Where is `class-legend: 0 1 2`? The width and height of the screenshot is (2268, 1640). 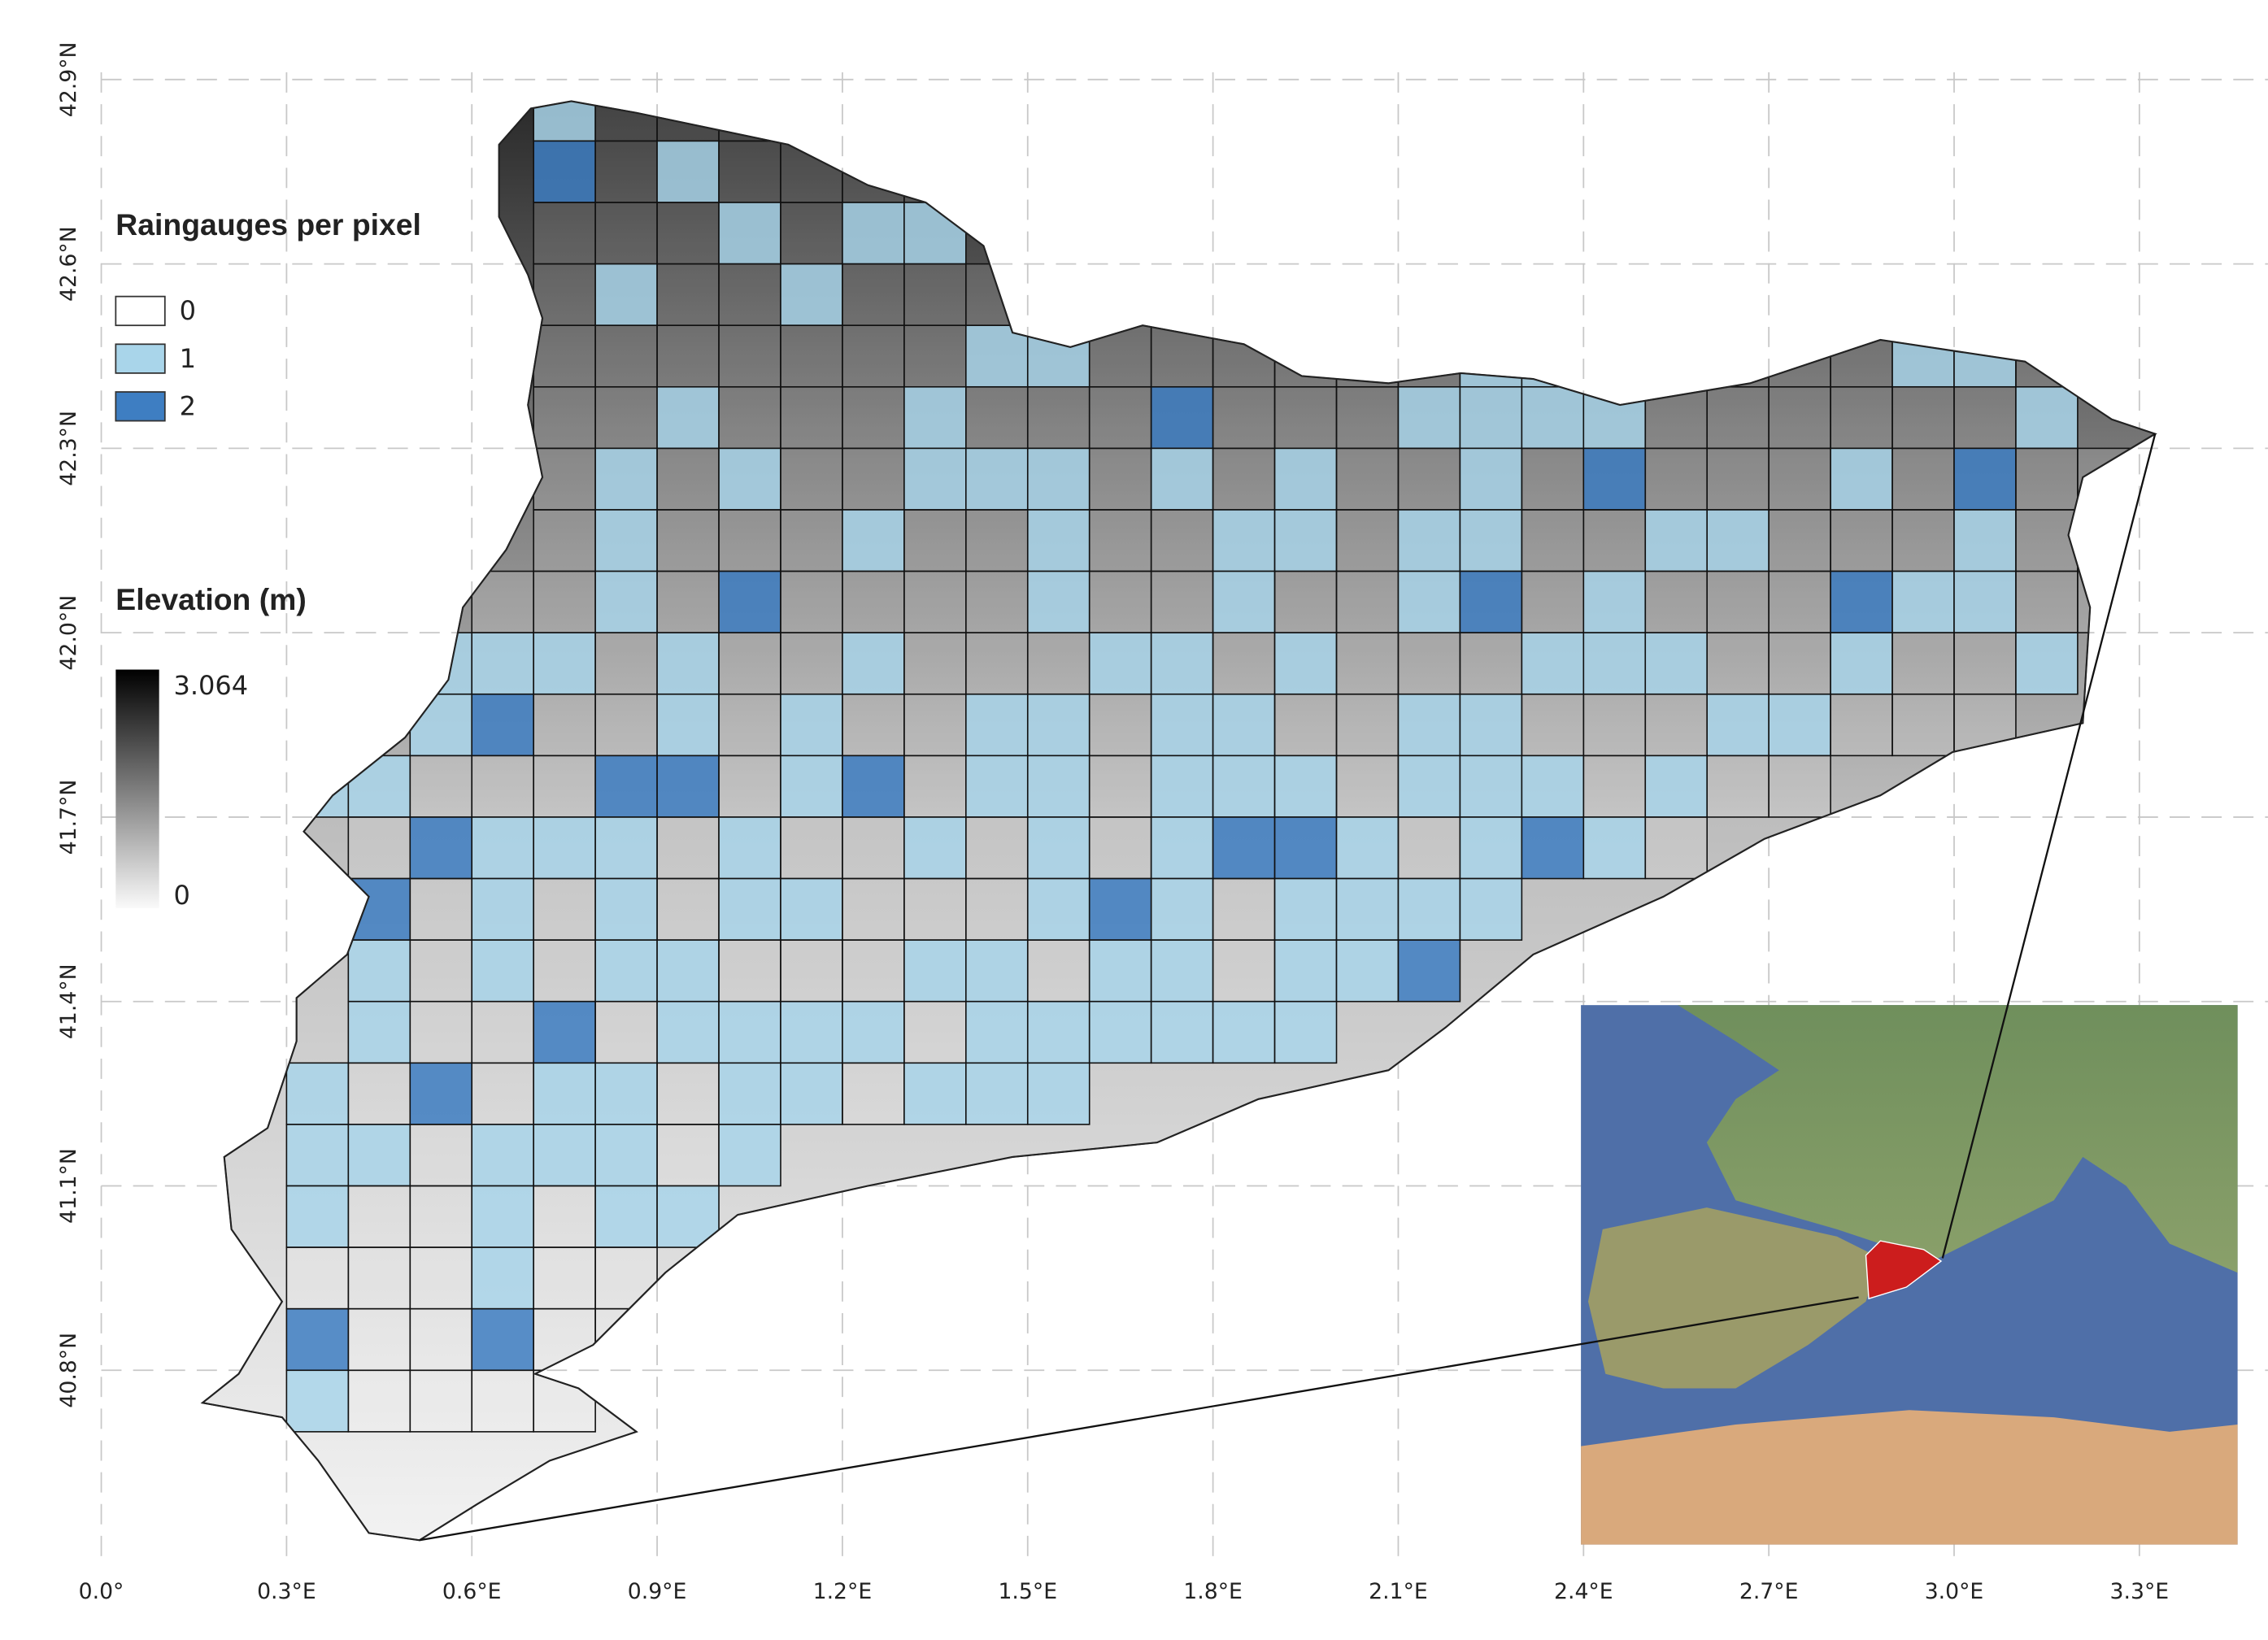 class-legend: 0 1 2 is located at coordinates (155, 358).